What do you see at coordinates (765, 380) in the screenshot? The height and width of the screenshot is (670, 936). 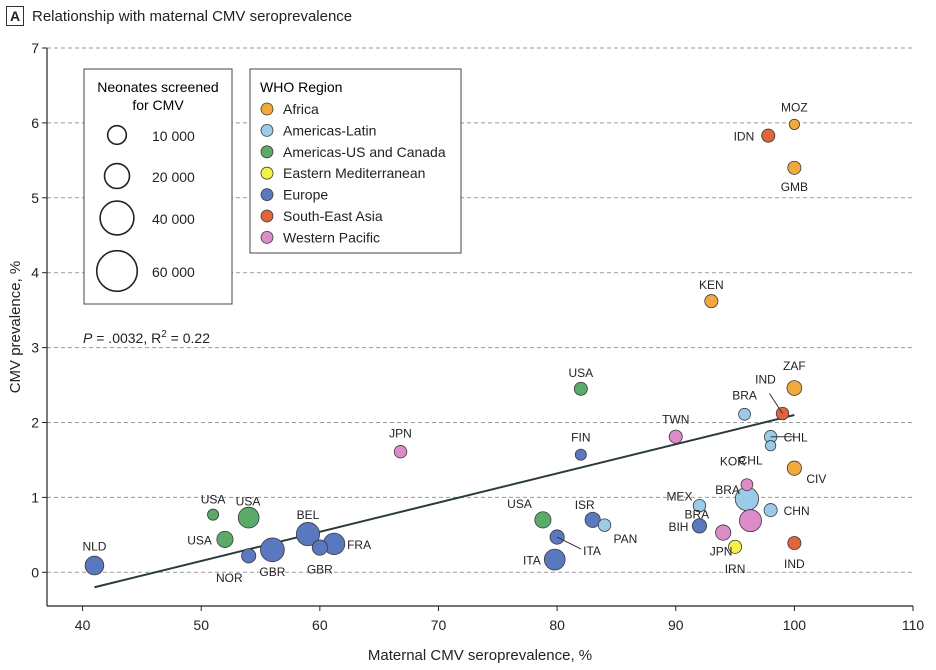 I see `point-label-ind: IND` at bounding box center [765, 380].